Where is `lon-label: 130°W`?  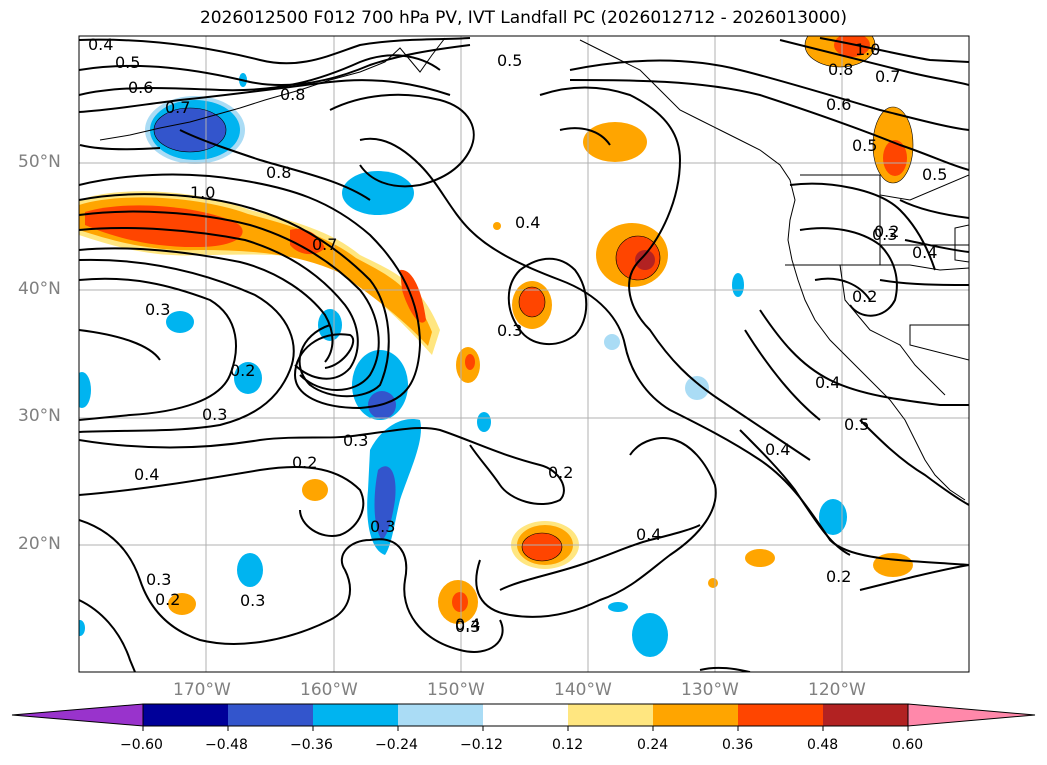
lon-label: 130°W is located at coordinates (710, 690).